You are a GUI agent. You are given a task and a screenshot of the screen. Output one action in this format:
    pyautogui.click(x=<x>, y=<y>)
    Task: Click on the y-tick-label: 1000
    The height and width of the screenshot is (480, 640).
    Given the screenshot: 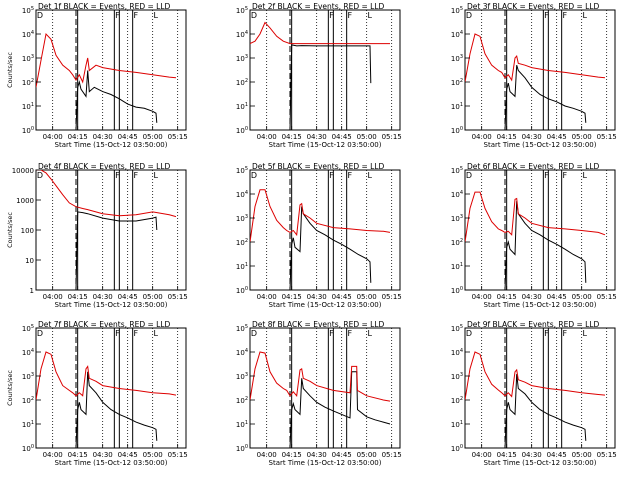 What is the action you would take?
    pyautogui.click(x=25, y=201)
    